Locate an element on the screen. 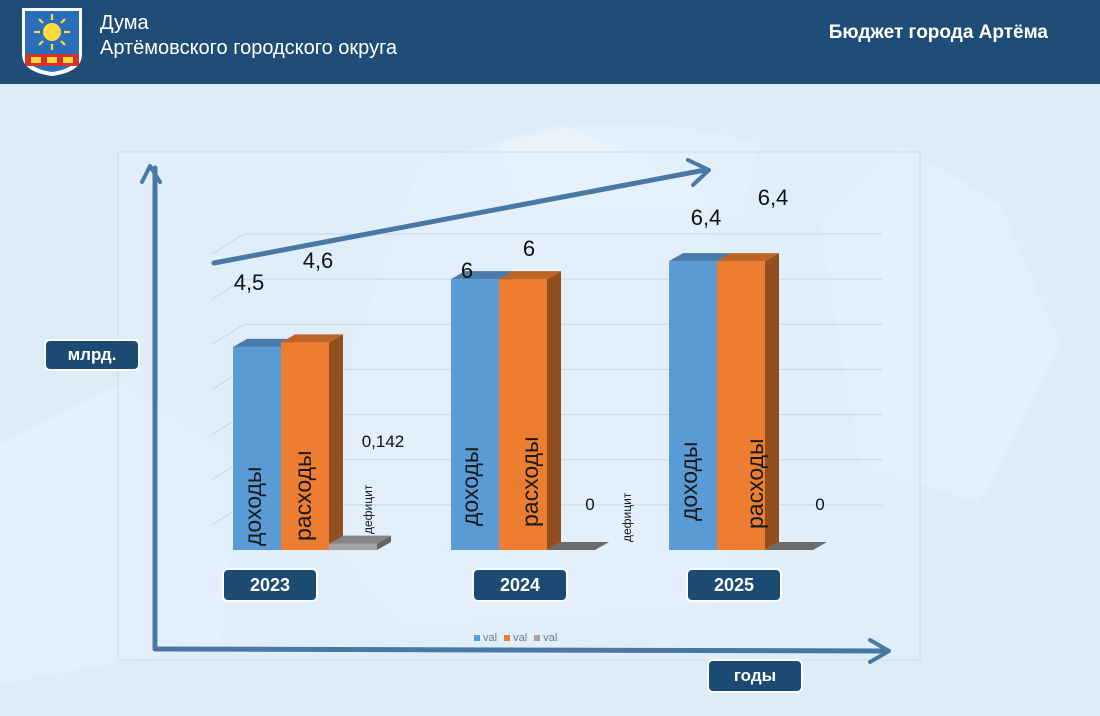 The height and width of the screenshot is (716, 1100). value-label-дефицит-2023: 0,142 is located at coordinates (383, 441).